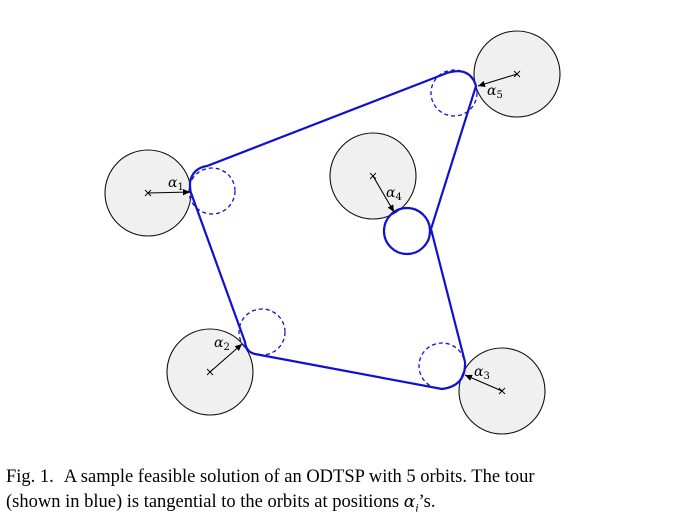 This screenshot has height=526, width=673. Describe the element at coordinates (495, 92) in the screenshot. I see `label-alpha-5: α5` at that location.